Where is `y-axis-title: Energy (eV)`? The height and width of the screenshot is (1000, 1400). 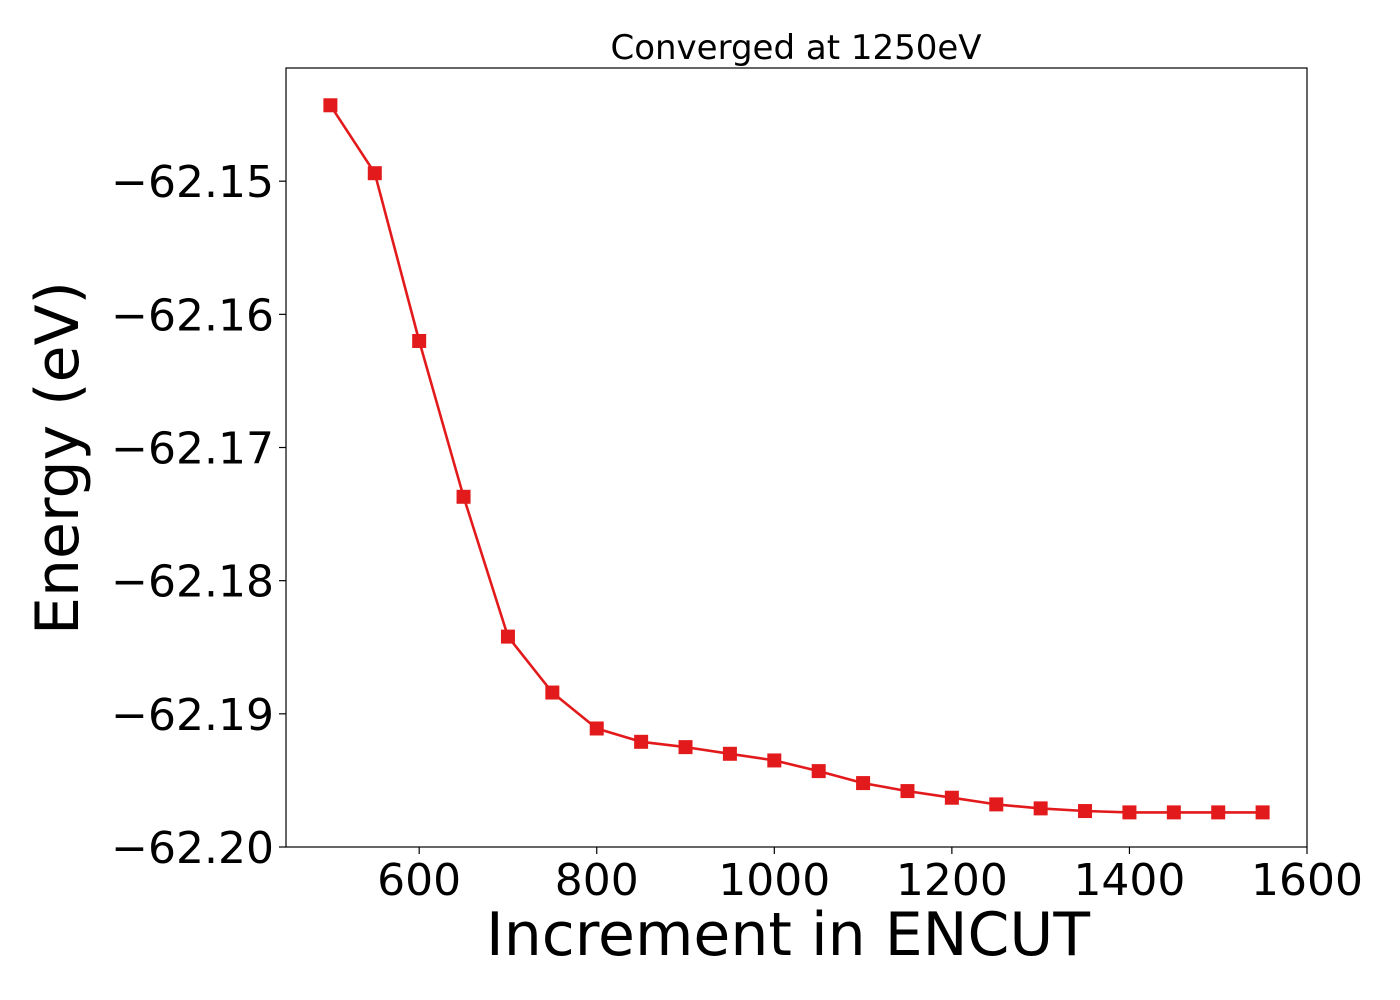 y-axis-title: Energy (eV) is located at coordinates (58, 458).